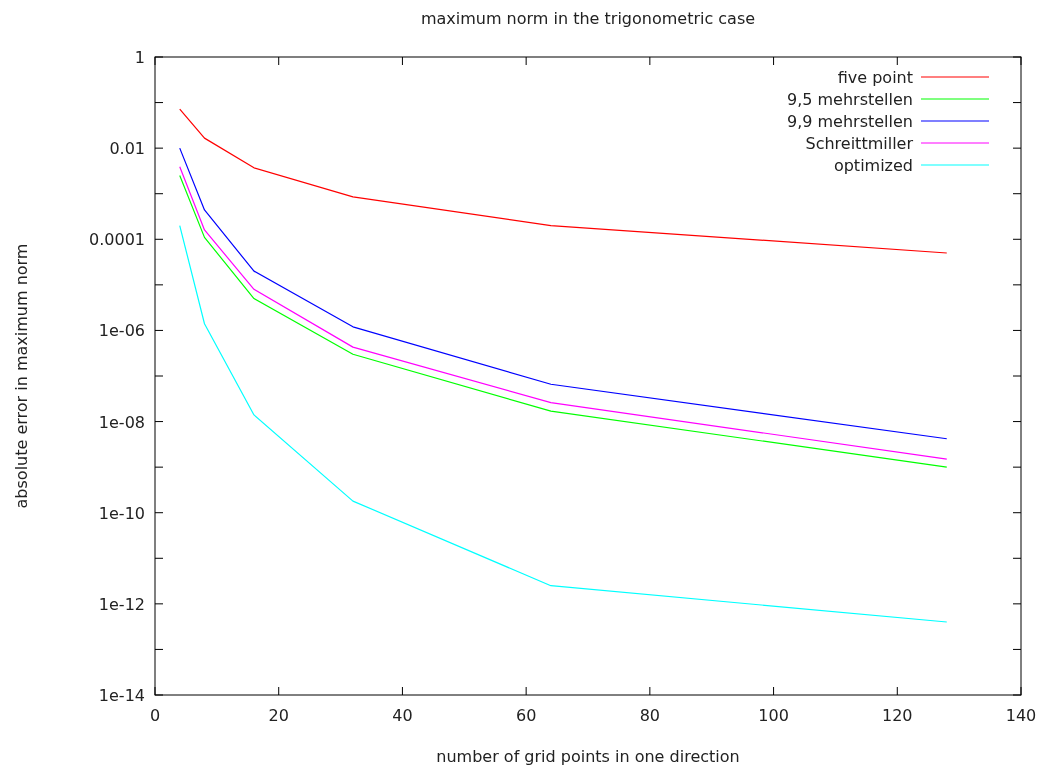 Image resolution: width=1051 pixels, height=776 pixels. Describe the element at coordinates (139, 57) in the screenshot. I see `y-tick-label: 1` at that location.